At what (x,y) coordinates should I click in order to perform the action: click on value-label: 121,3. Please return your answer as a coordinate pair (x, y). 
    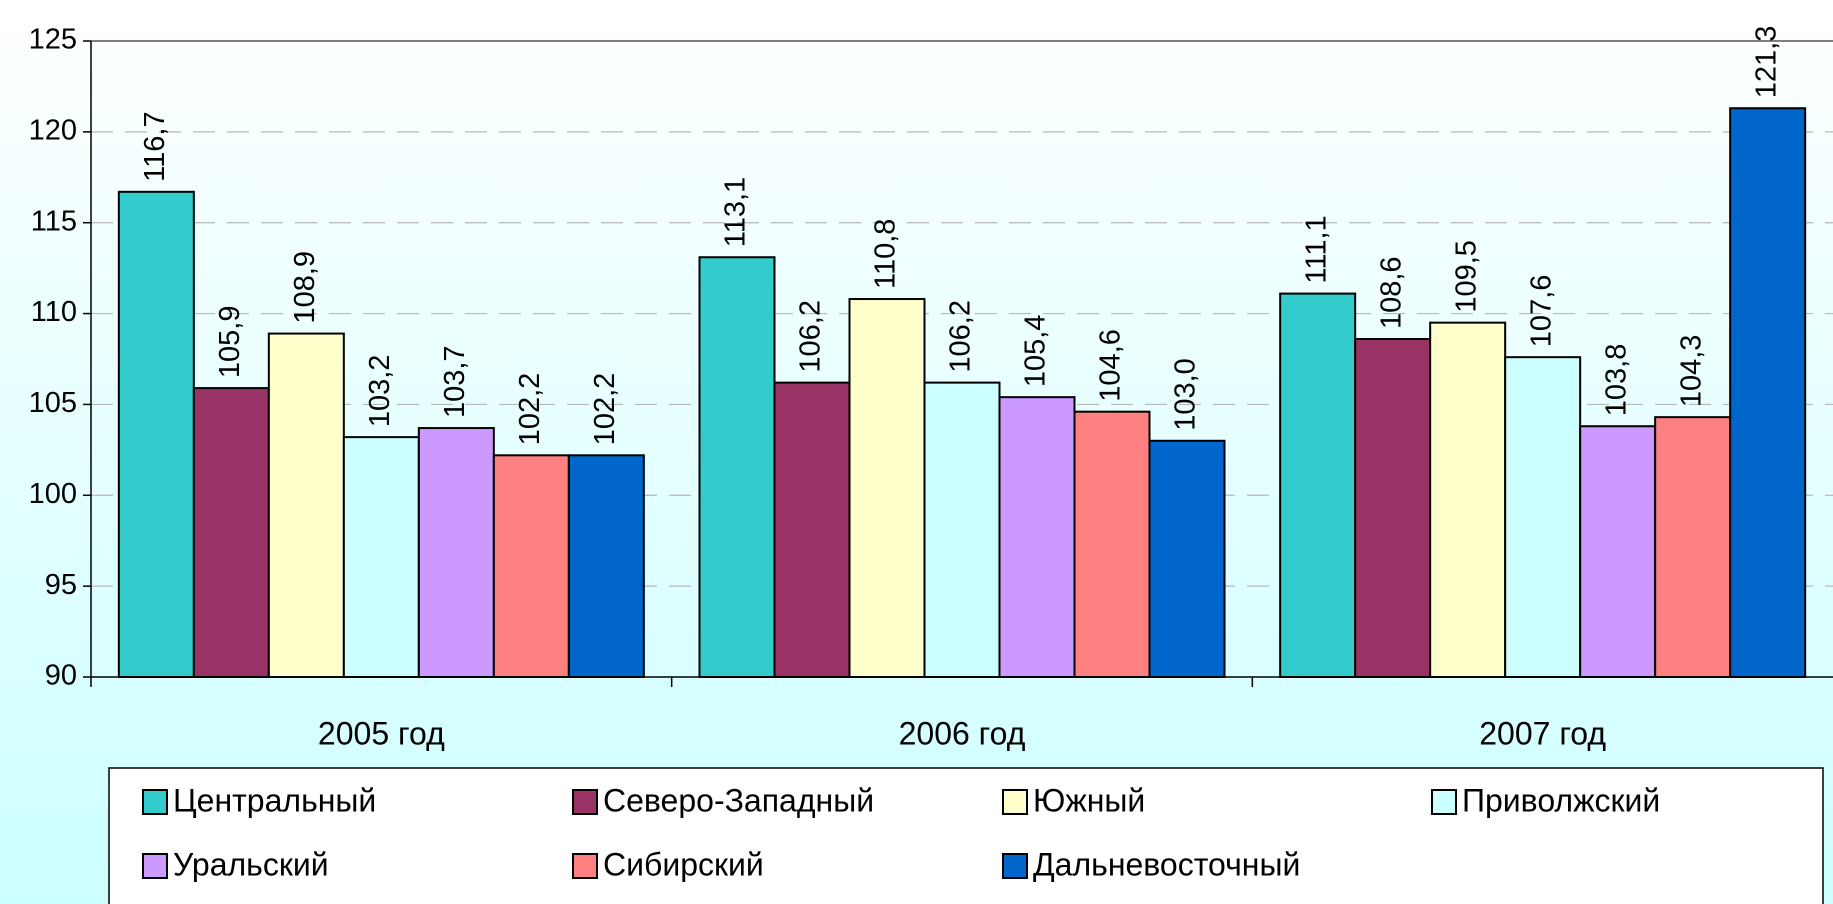
    Looking at the image, I should click on (1766, 62).